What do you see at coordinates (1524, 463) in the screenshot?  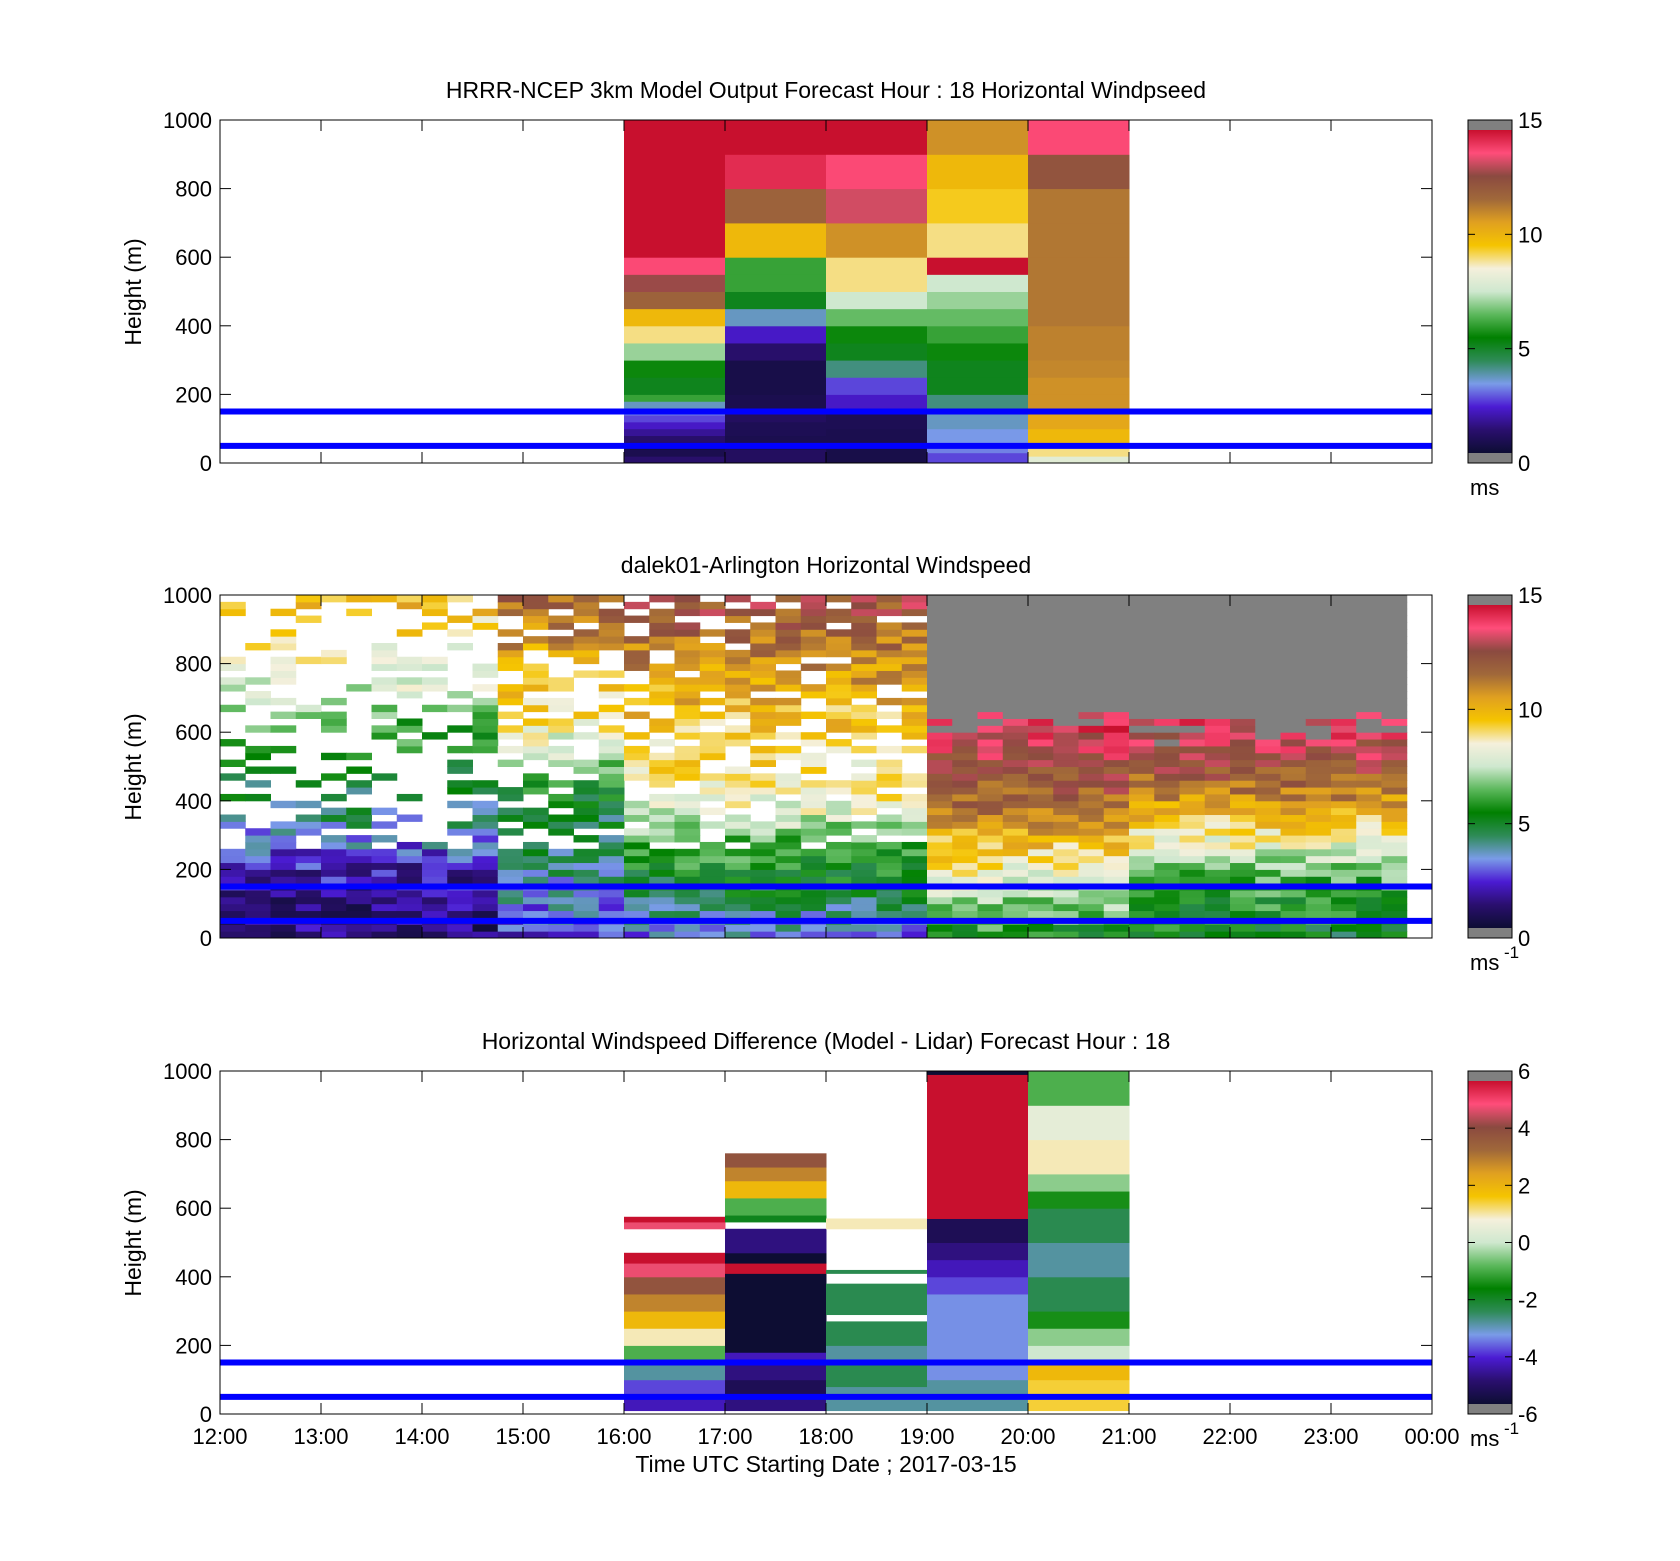 I see `colorbar-tick-label: 0` at bounding box center [1524, 463].